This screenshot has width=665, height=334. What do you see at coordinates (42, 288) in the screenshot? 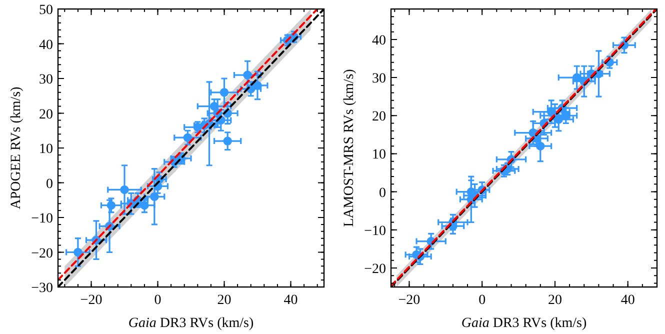
I see `y-tick-label: −30` at bounding box center [42, 288].